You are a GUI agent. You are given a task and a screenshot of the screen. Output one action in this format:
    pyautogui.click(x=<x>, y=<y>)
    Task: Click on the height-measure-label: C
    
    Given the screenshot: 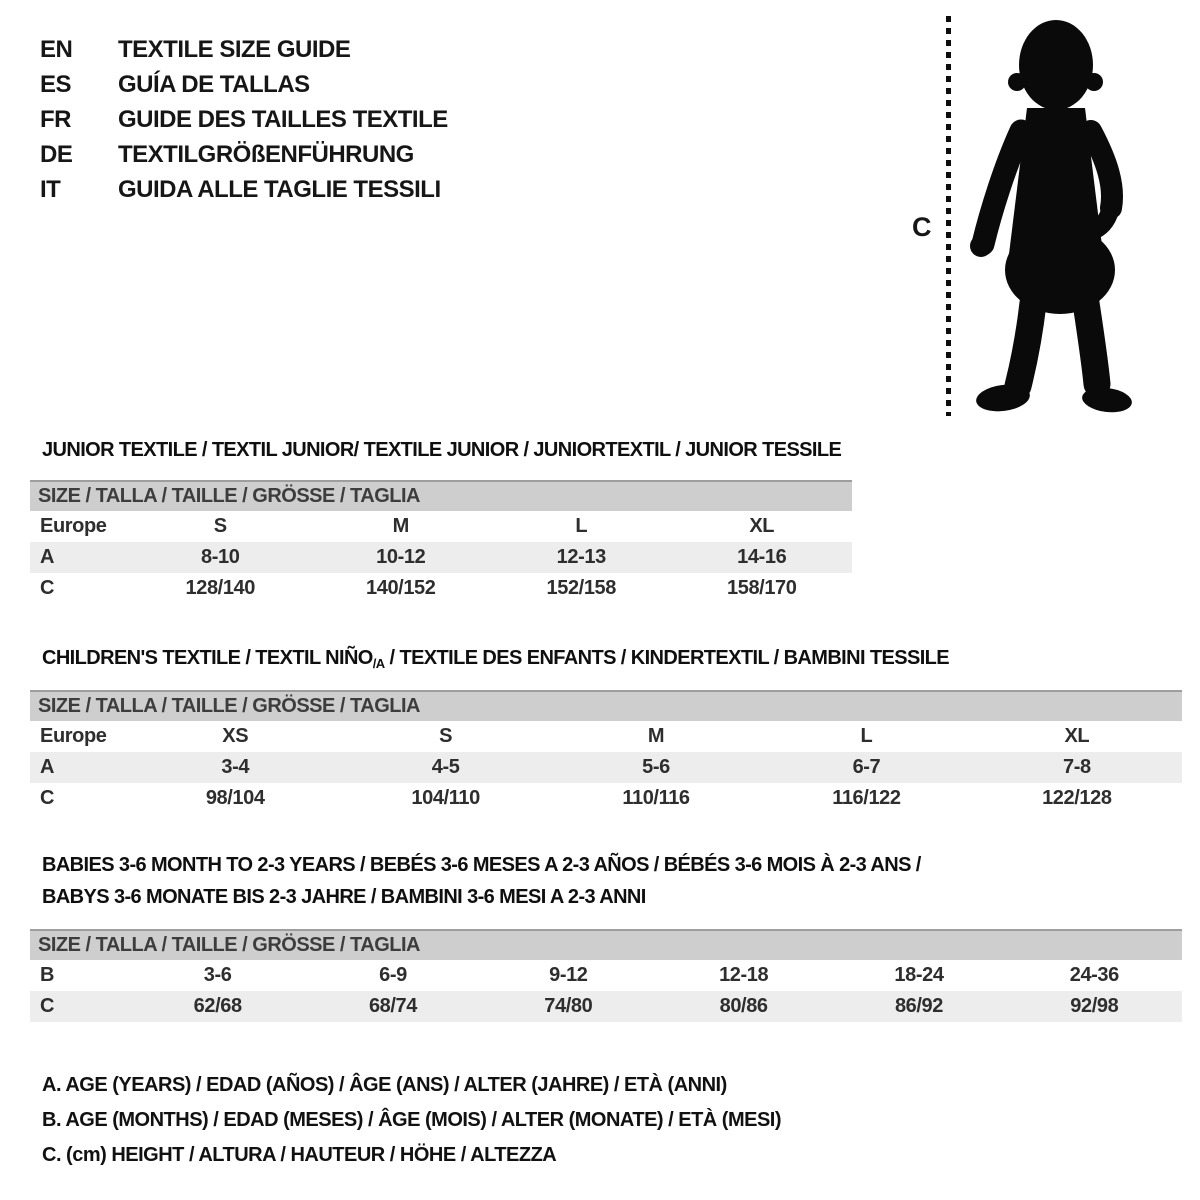 What is the action you would take?
    pyautogui.click(x=922, y=227)
    